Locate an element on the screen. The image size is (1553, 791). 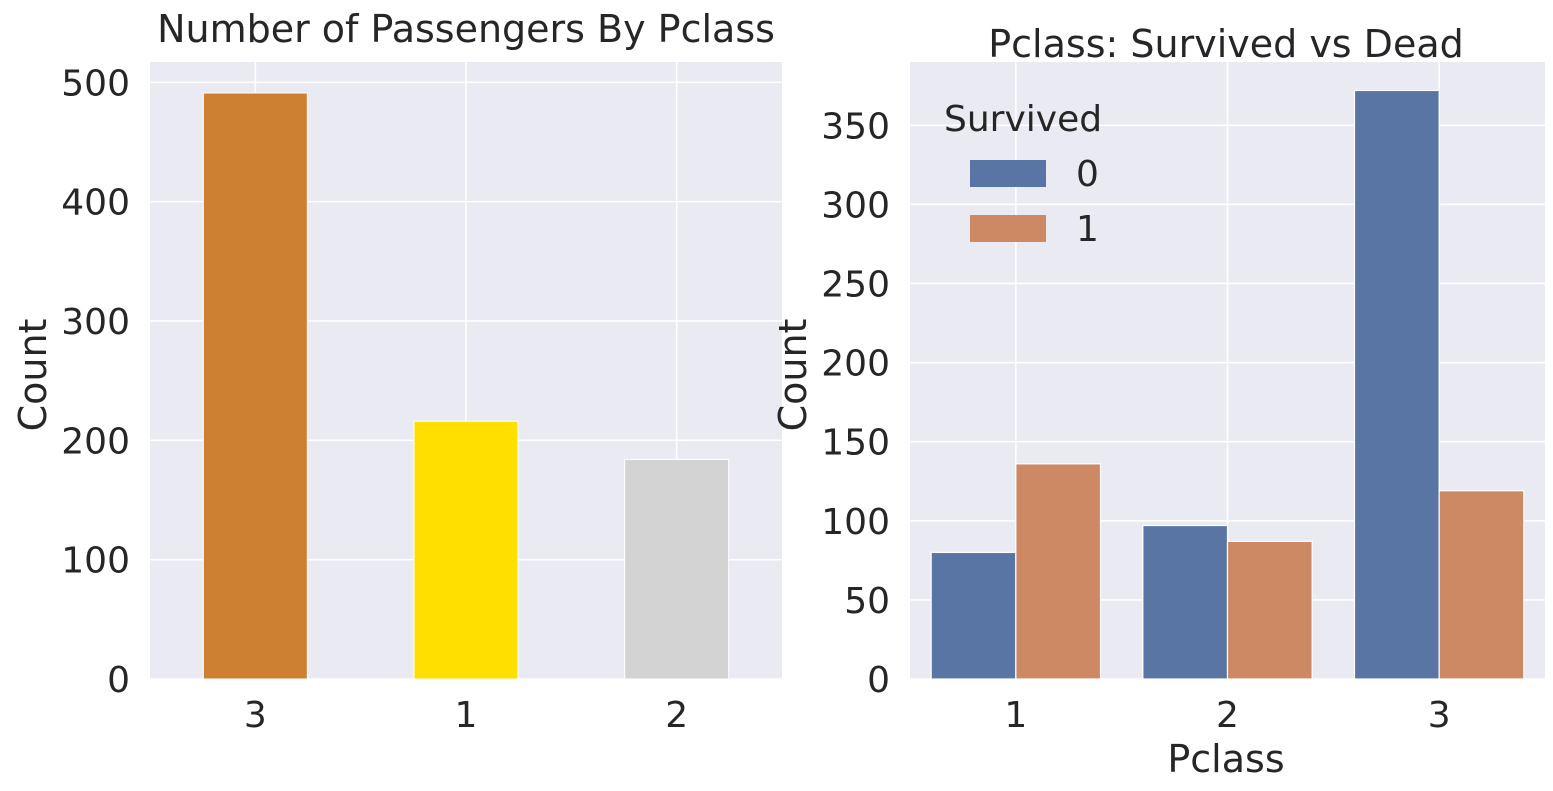
legend: Survived 0 1 is located at coordinates (1023, 174).